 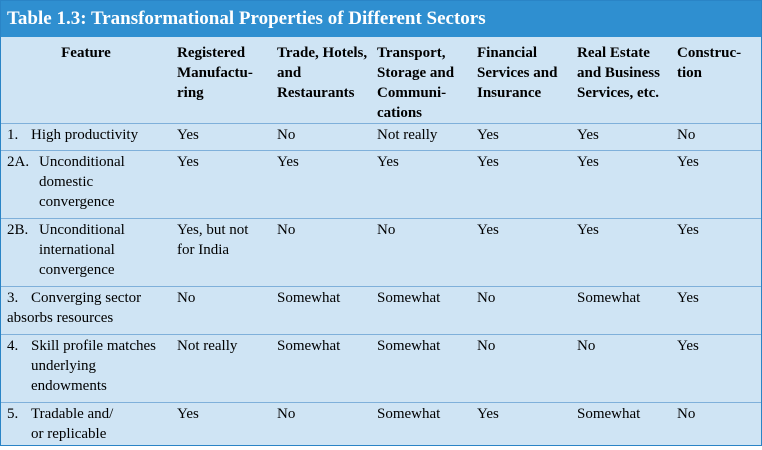 What do you see at coordinates (19, 135) in the screenshot?
I see `feature-number: 1.` at bounding box center [19, 135].